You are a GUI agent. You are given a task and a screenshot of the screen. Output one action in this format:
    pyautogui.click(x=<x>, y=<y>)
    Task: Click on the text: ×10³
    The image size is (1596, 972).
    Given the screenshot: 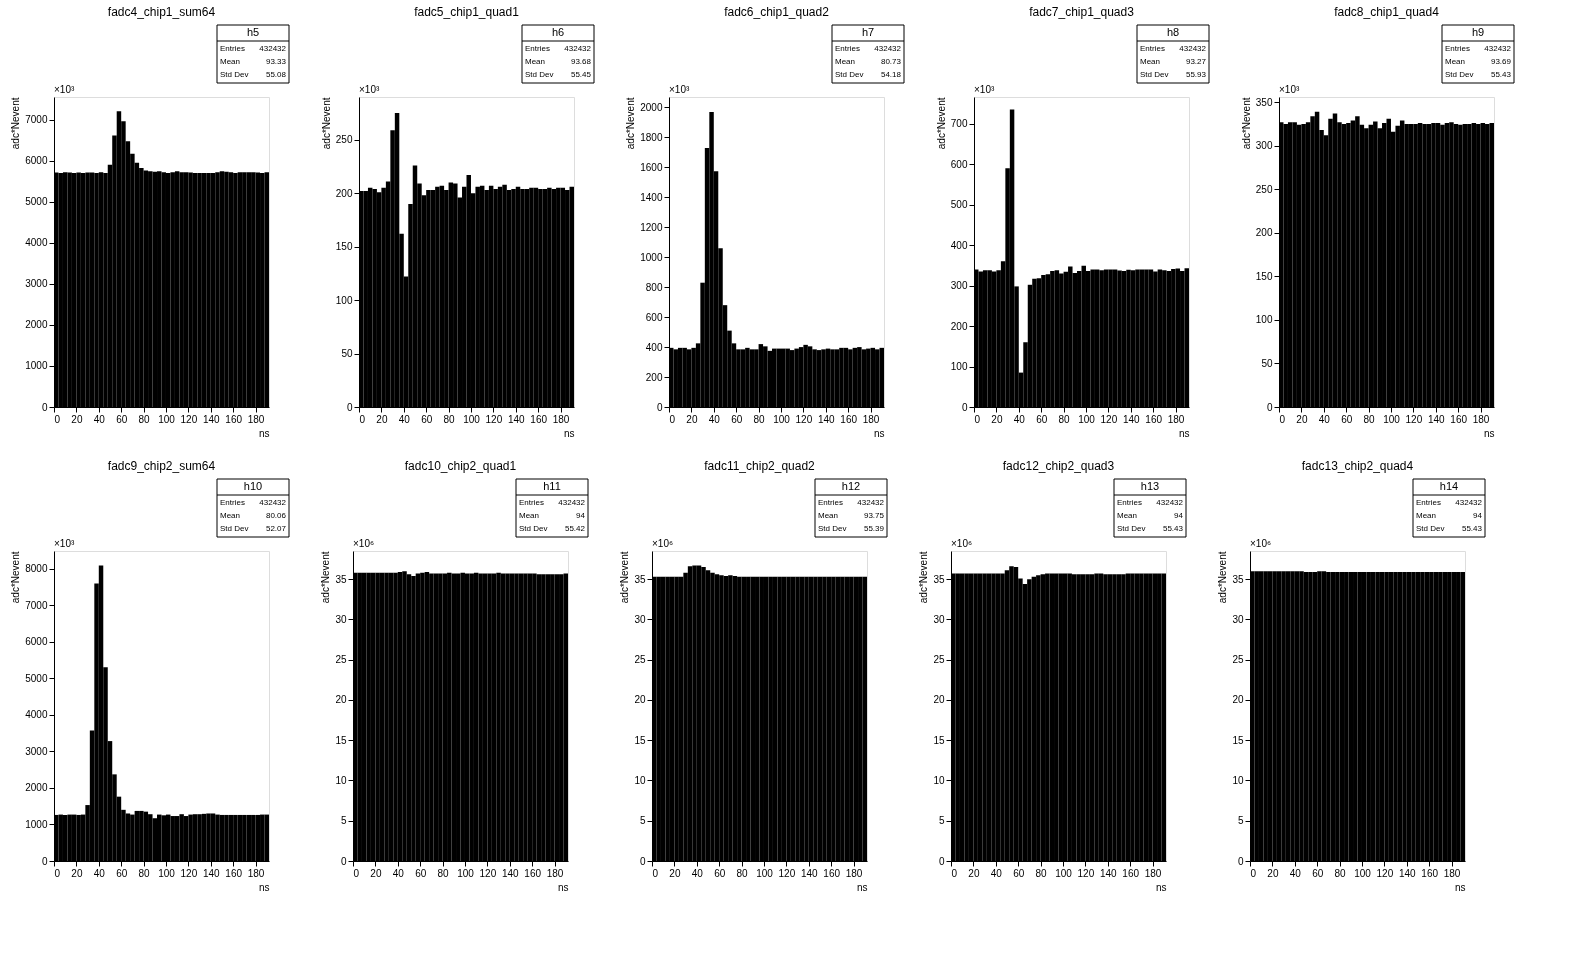 What is the action you would take?
    pyautogui.click(x=369, y=89)
    